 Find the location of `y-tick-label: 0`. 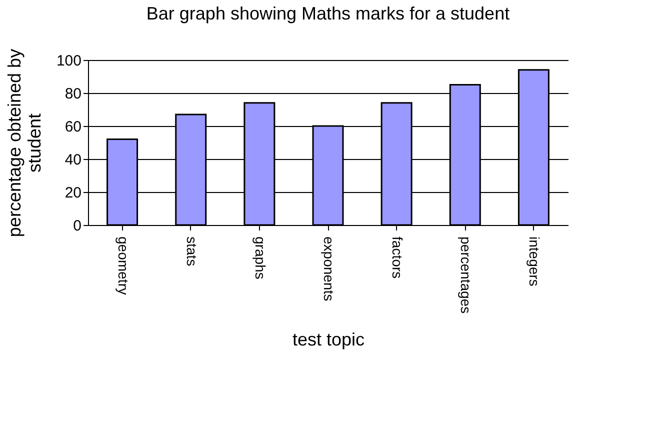

y-tick-label: 0 is located at coordinates (77, 226).